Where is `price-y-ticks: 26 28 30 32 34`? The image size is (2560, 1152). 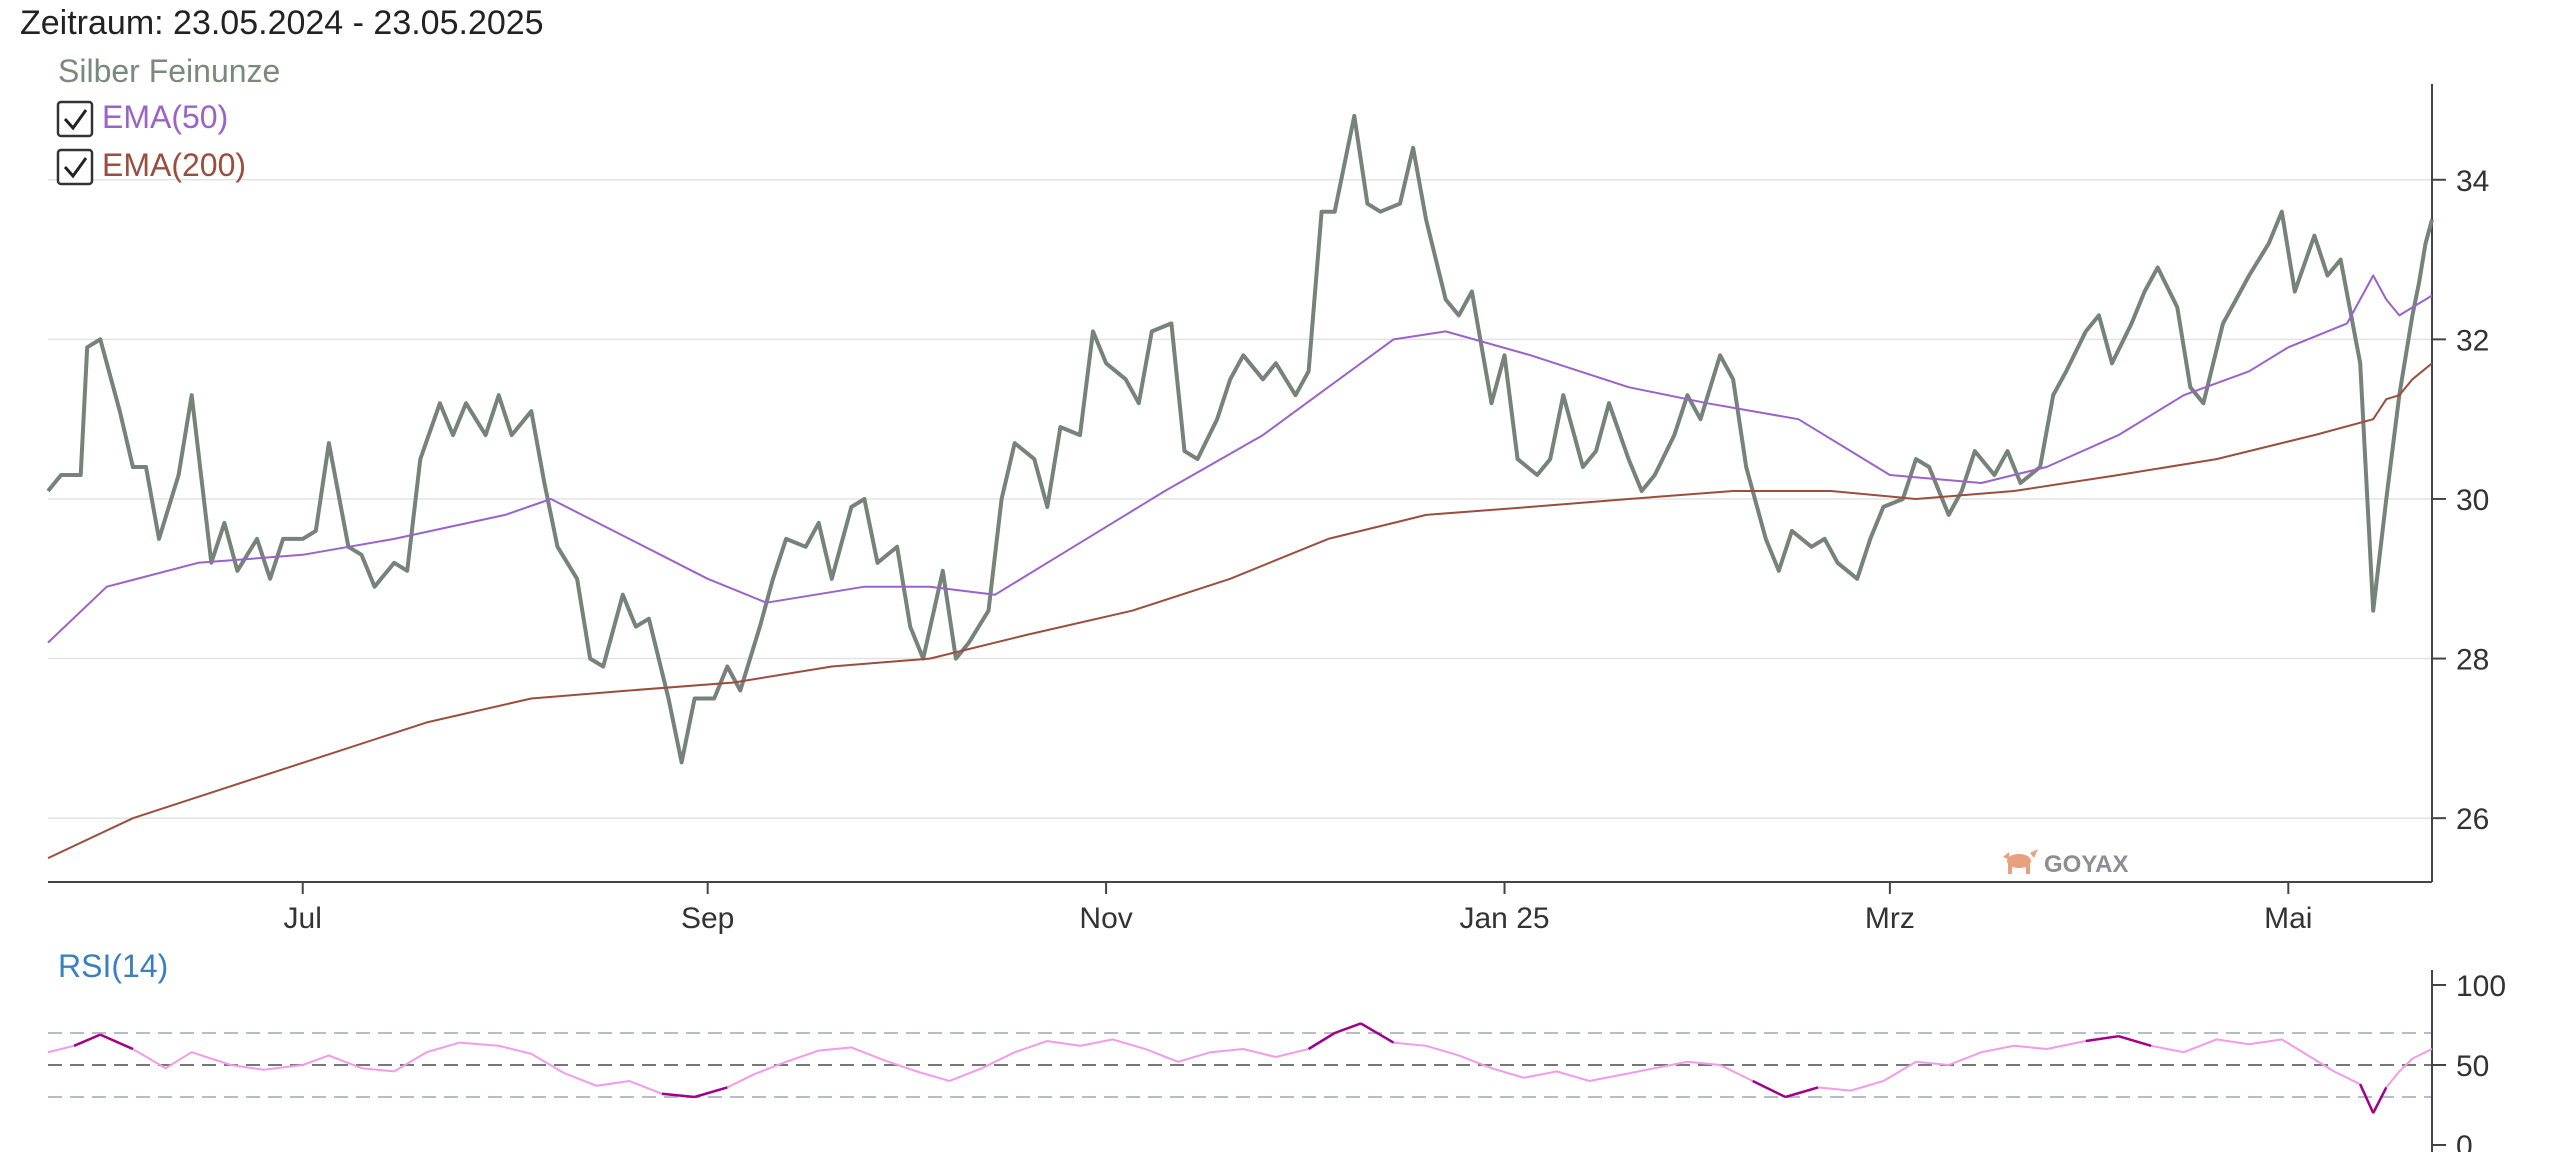
price-y-ticks: 26 28 30 32 34 is located at coordinates (2460, 500).